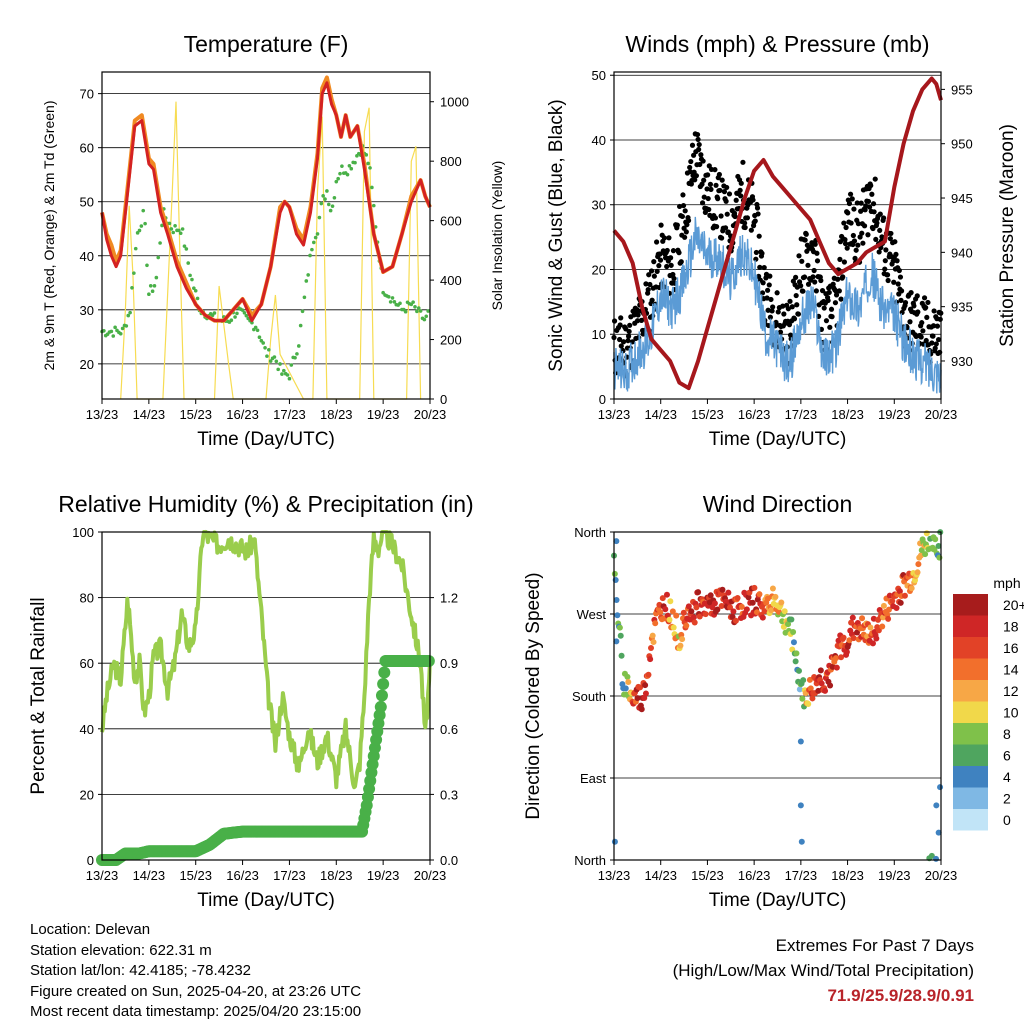  What do you see at coordinates (614, 414) in the screenshot?
I see `winds-xtick-label: 13/23` at bounding box center [614, 414].